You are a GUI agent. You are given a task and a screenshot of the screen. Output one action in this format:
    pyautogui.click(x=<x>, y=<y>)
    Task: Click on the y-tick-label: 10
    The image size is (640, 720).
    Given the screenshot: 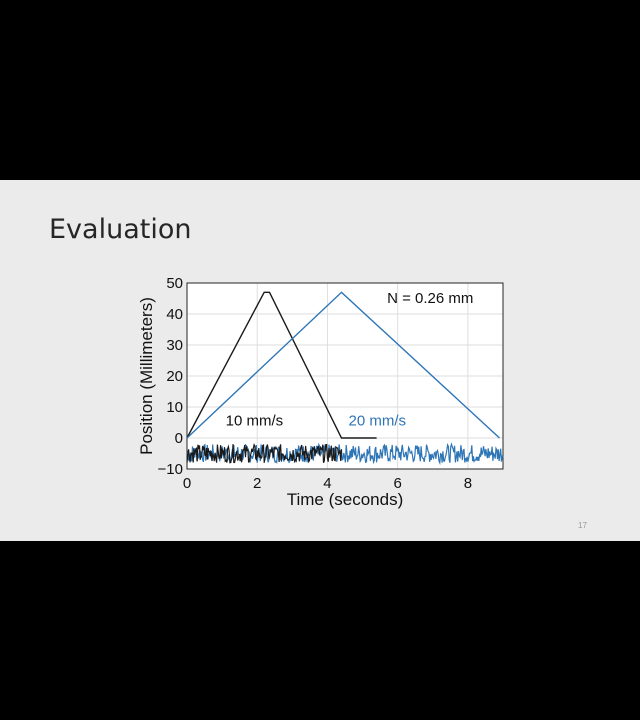 What is the action you would take?
    pyautogui.click(x=174, y=407)
    